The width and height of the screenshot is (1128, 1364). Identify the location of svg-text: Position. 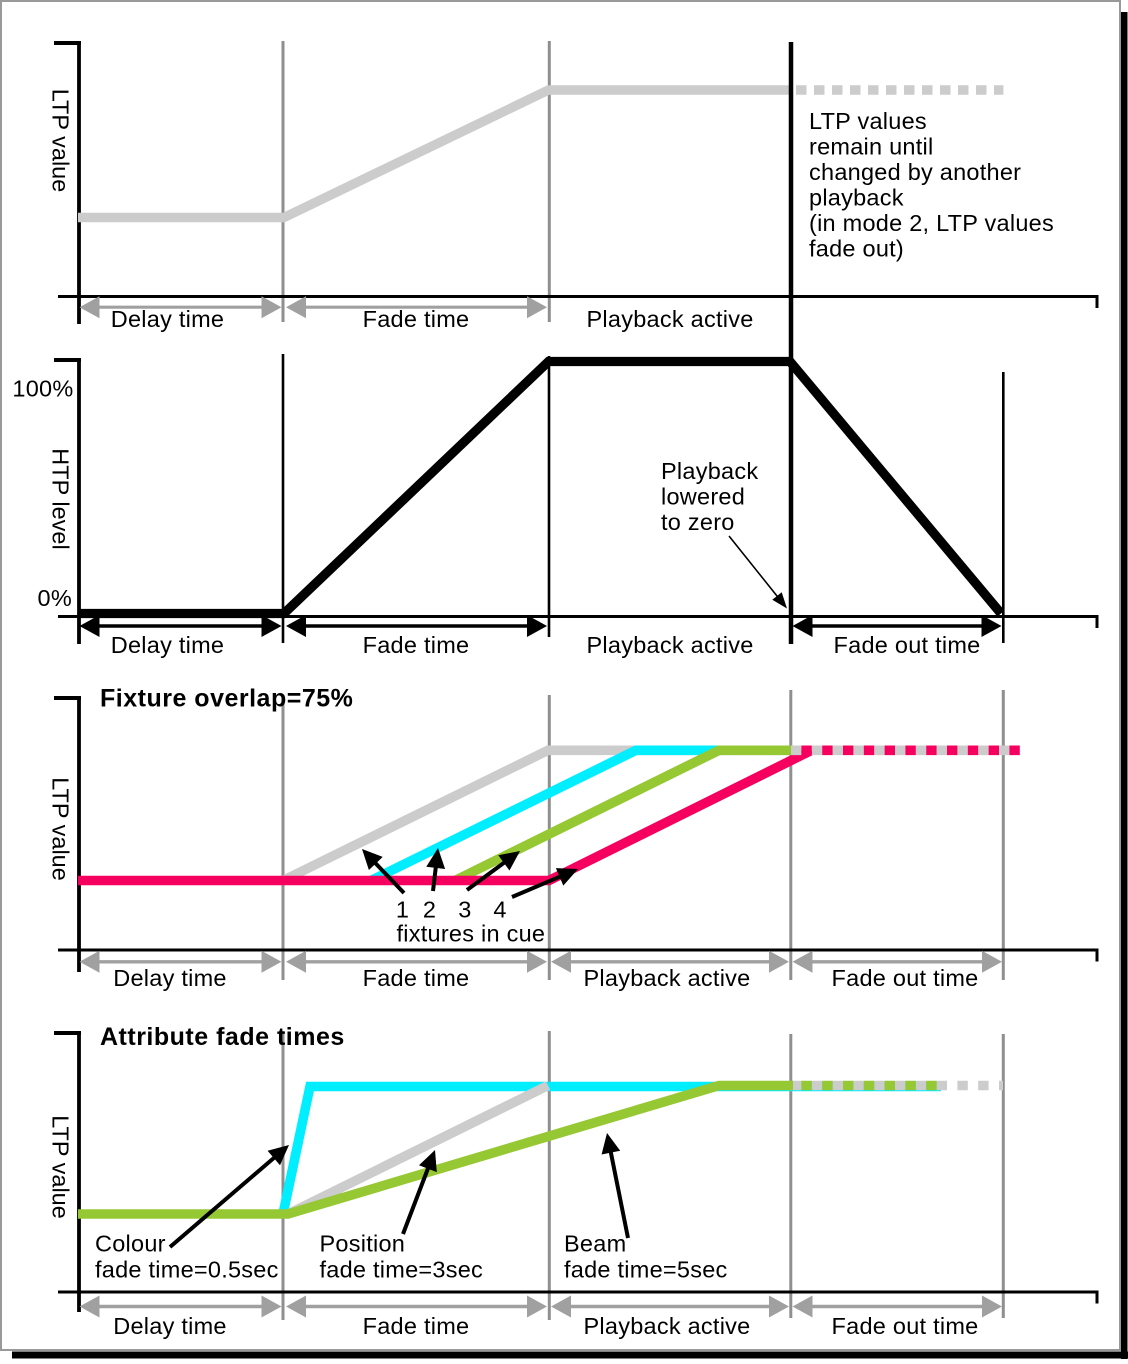
(363, 1244).